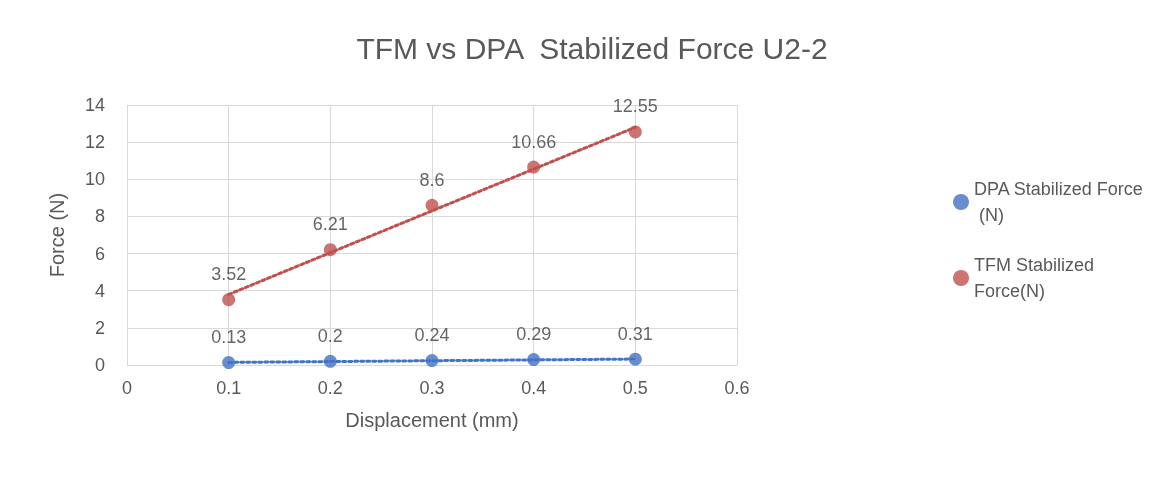 The image size is (1164, 480). Describe the element at coordinates (94, 179) in the screenshot. I see `y-tick-label: 10` at that location.